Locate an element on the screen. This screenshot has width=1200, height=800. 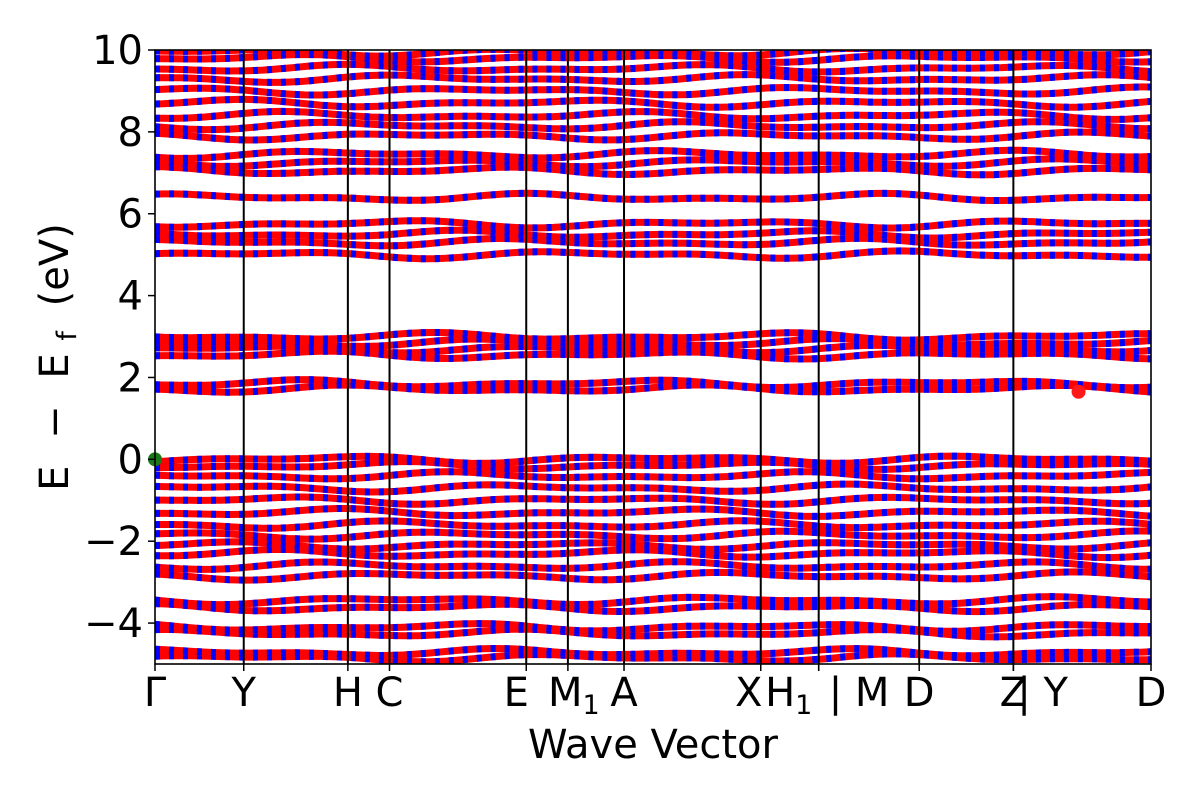
y-tick-label: 8 is located at coordinates (130, 133).